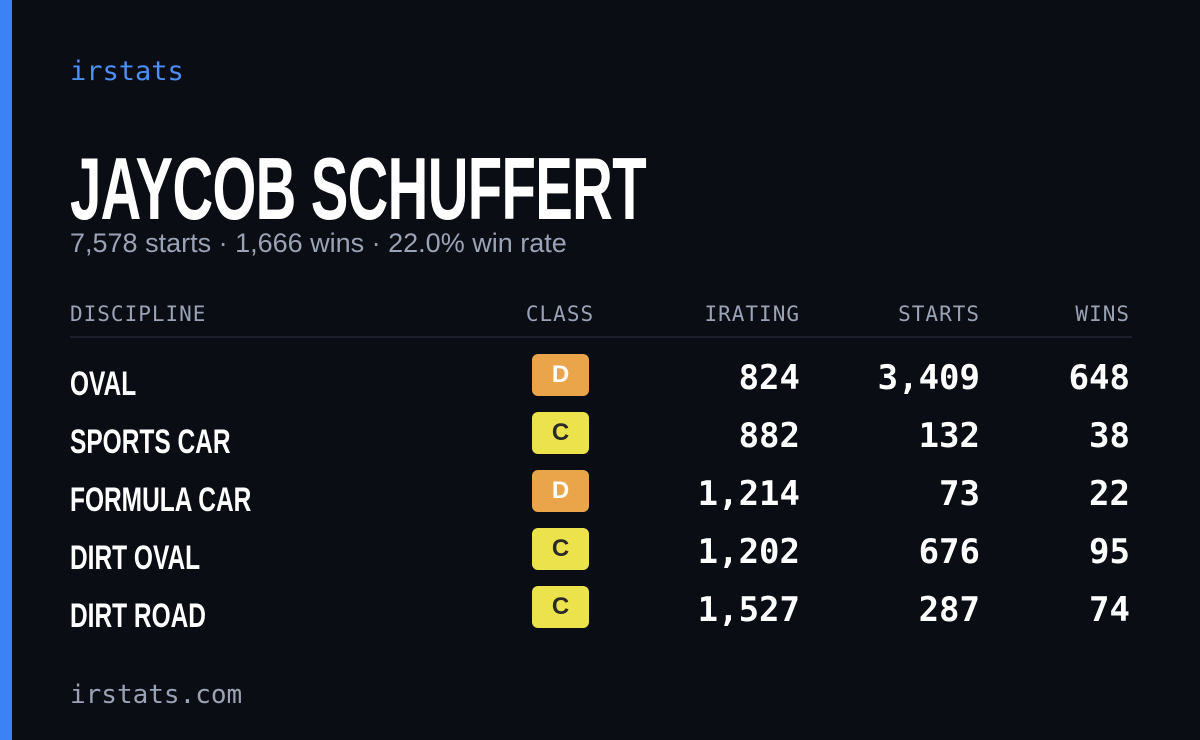 The width and height of the screenshot is (1200, 740). I want to click on starts-value: 3,409, so click(928, 378).